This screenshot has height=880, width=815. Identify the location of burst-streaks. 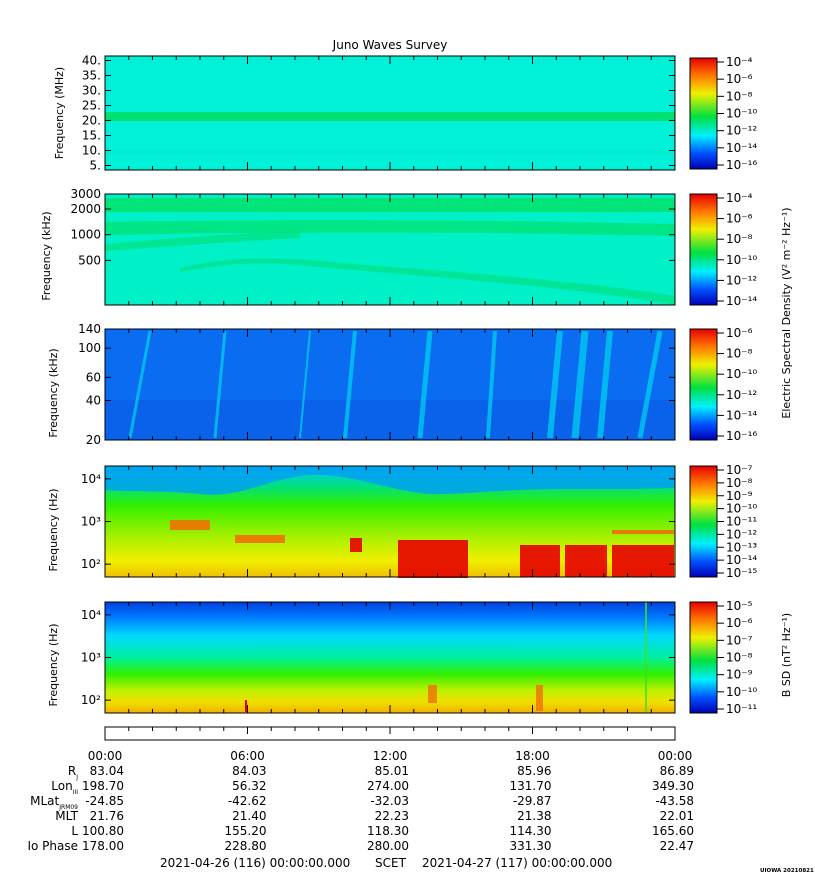
(395, 384).